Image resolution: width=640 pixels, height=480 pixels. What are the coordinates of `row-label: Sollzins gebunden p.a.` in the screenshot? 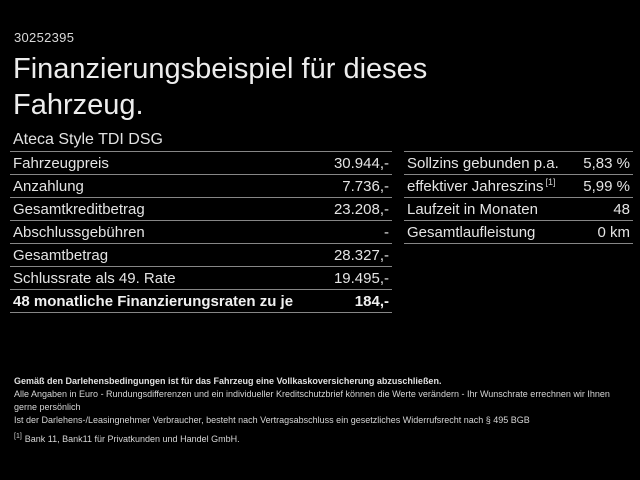 It's located at (483, 163).